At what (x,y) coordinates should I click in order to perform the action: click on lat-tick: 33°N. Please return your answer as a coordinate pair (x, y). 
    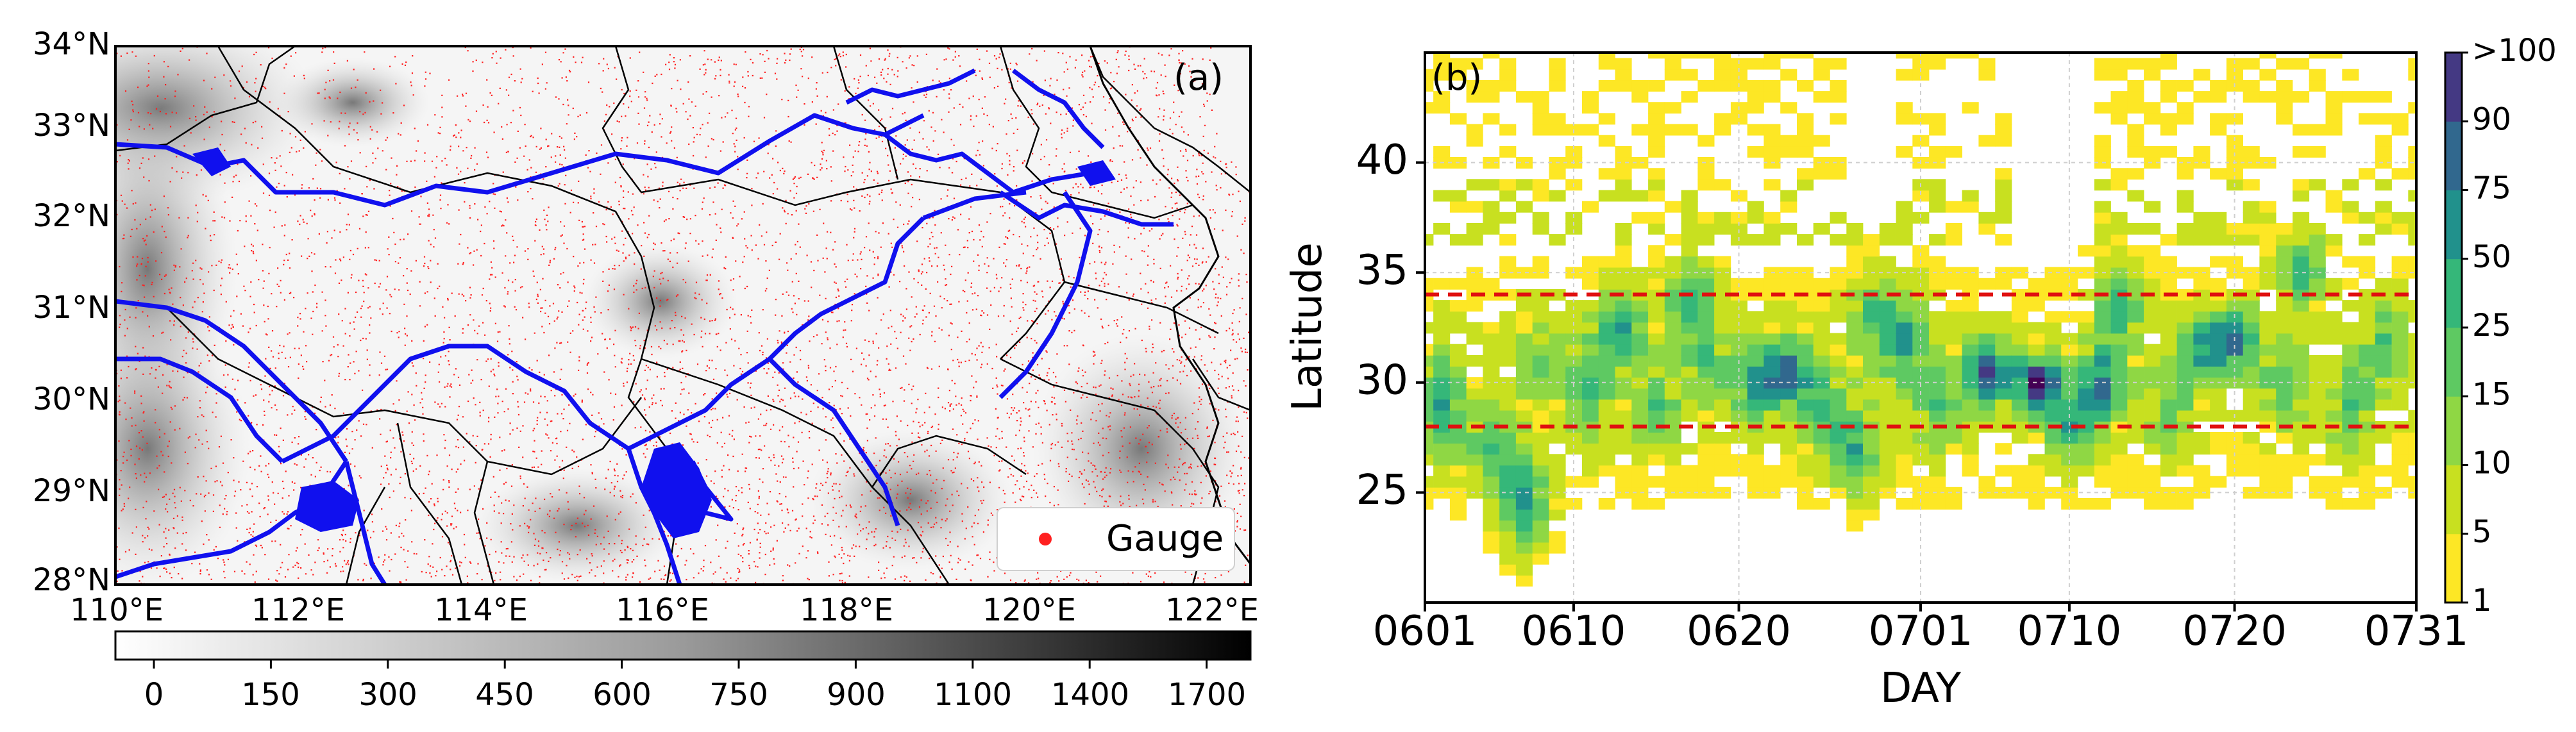
    Looking at the image, I should click on (71, 126).